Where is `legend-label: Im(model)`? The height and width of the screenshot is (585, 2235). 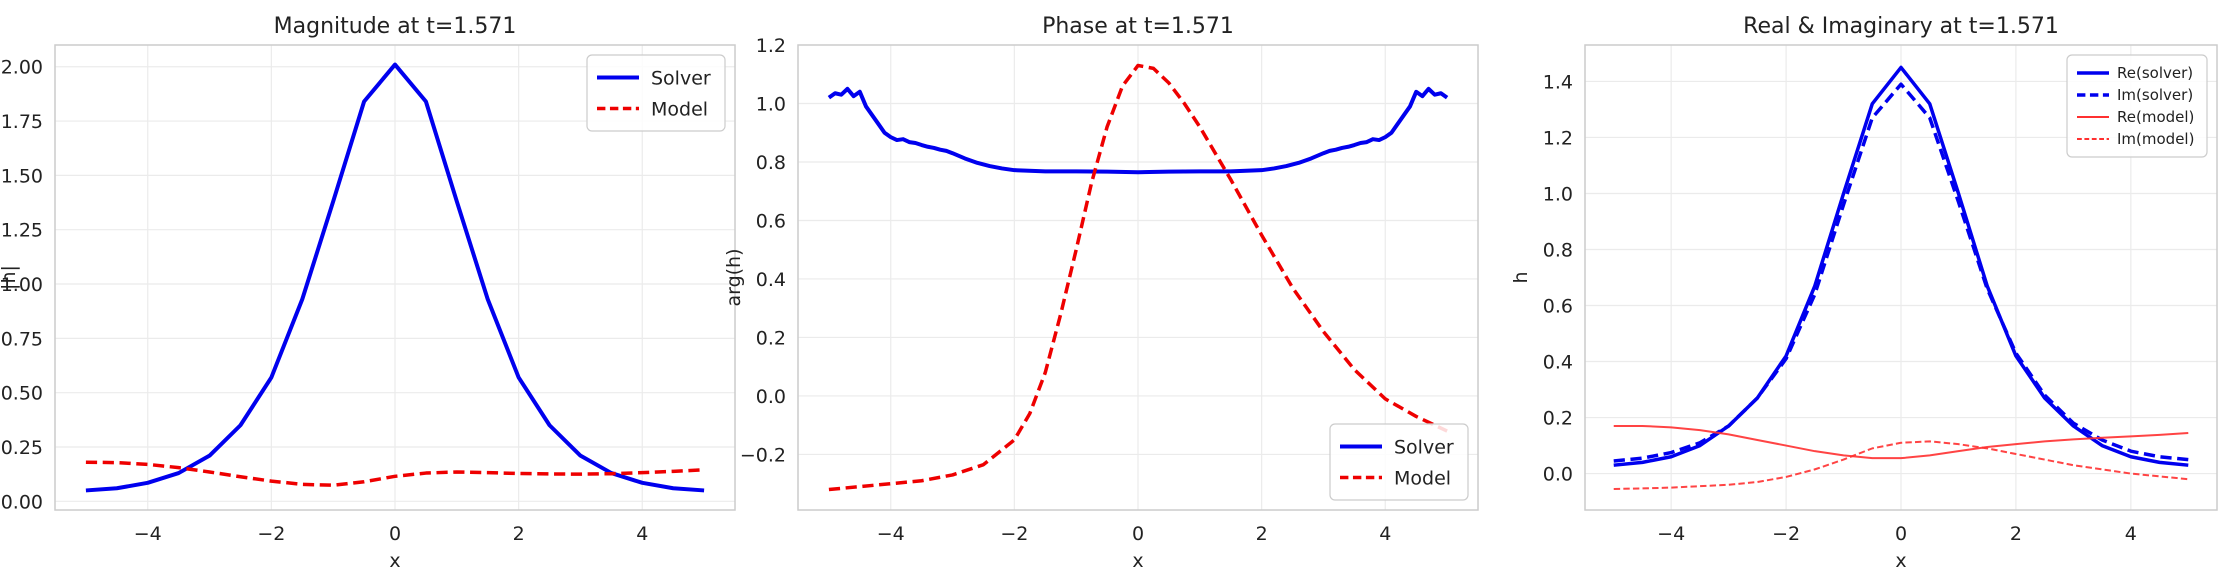
legend-label: Im(model) is located at coordinates (2155, 139).